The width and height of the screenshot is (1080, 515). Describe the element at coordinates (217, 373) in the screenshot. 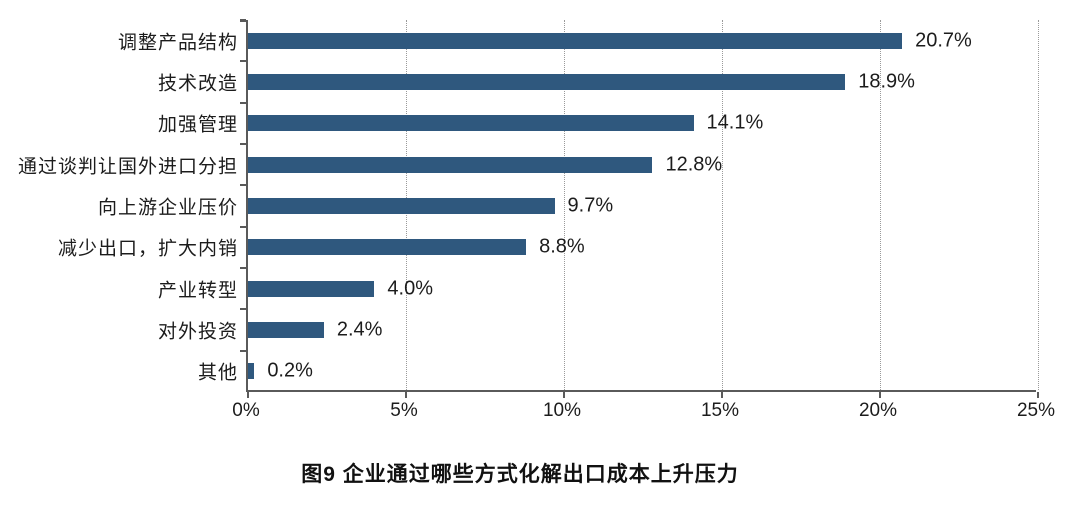

I see `category-label: 其他` at that location.